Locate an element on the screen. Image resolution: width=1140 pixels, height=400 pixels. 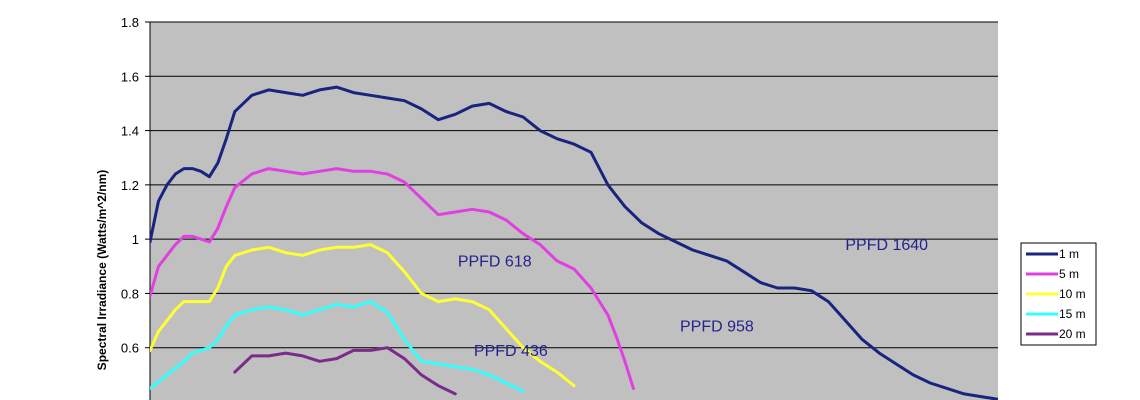
series-line-15m is located at coordinates (337, 346).